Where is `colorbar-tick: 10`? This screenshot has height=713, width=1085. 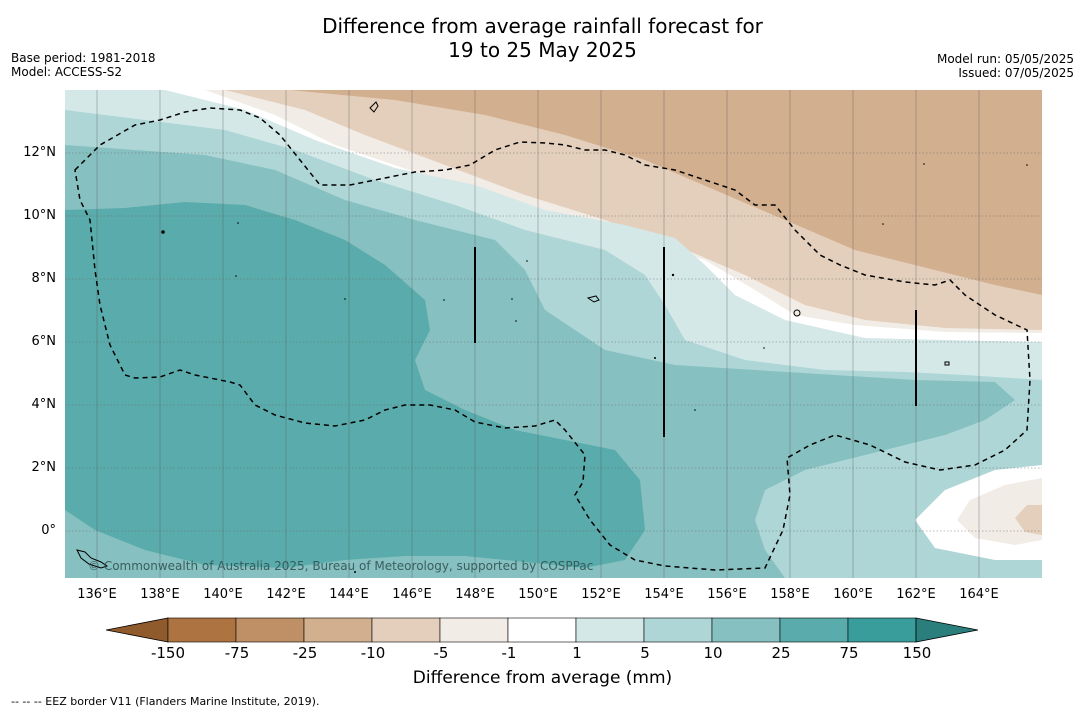
colorbar-tick: 10 is located at coordinates (713, 653).